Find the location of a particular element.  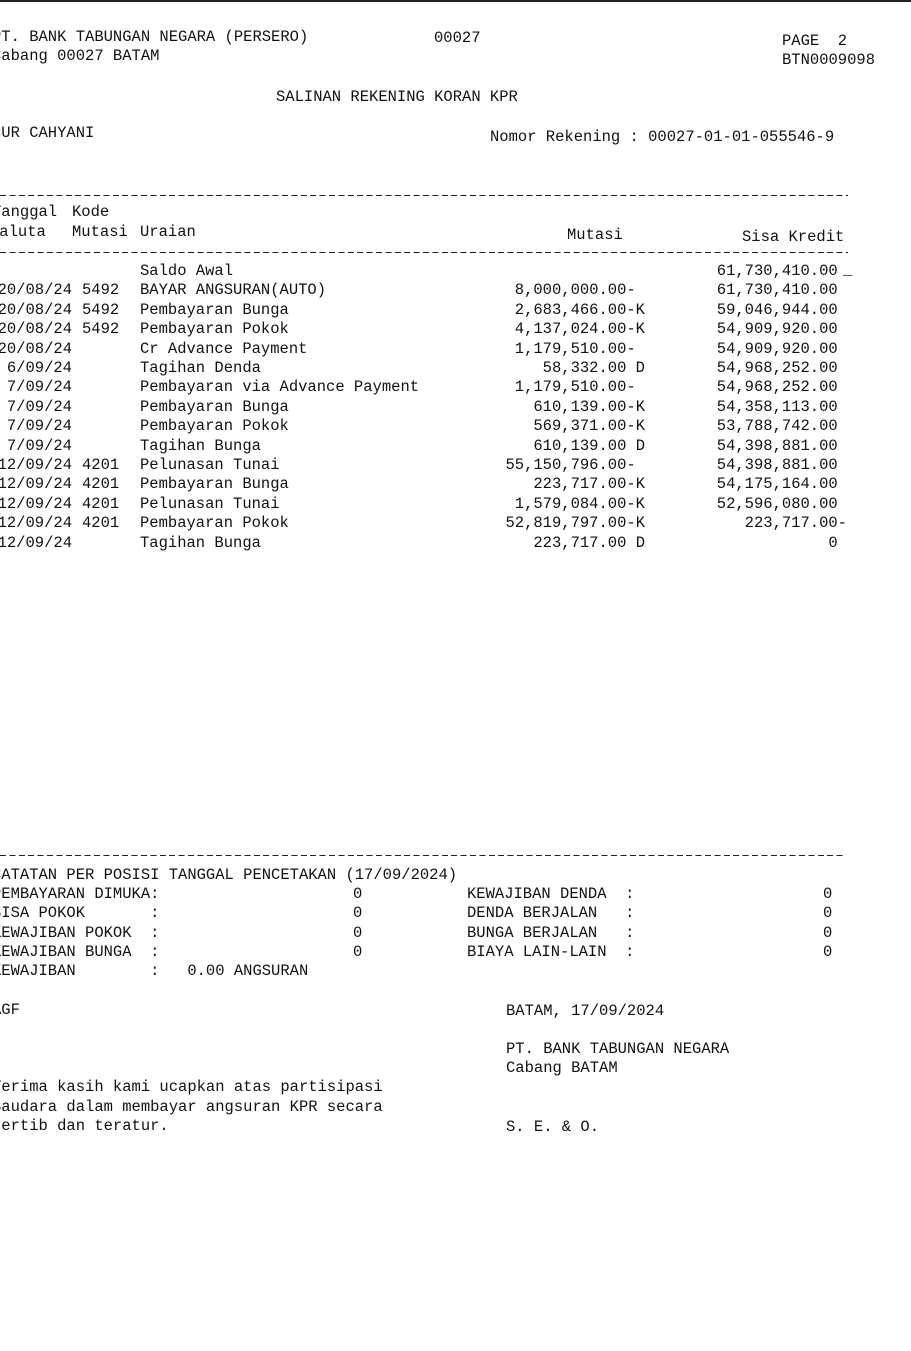

signer-bank: PT. BANK TABUNGAN NEGARA is located at coordinates (618, 1049).